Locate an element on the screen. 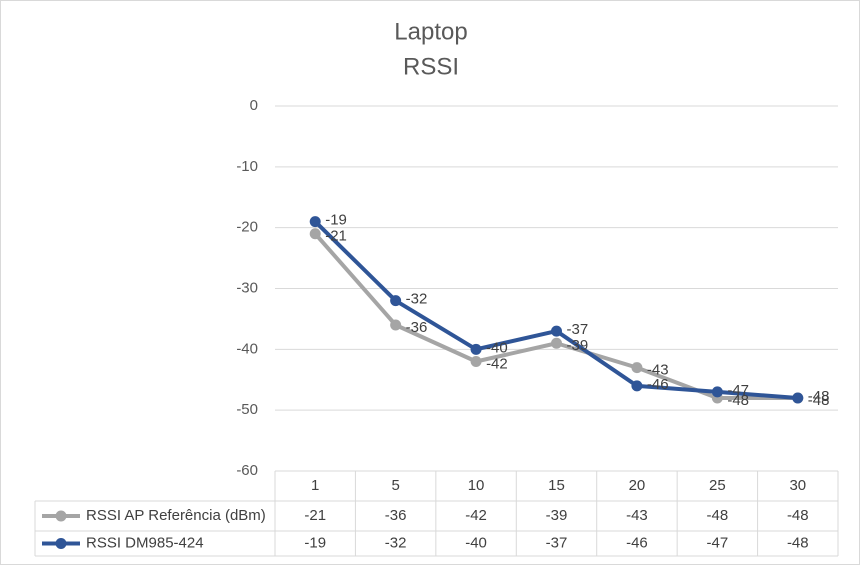 The image size is (861, 566). x-tick-label: 10 is located at coordinates (476, 485).